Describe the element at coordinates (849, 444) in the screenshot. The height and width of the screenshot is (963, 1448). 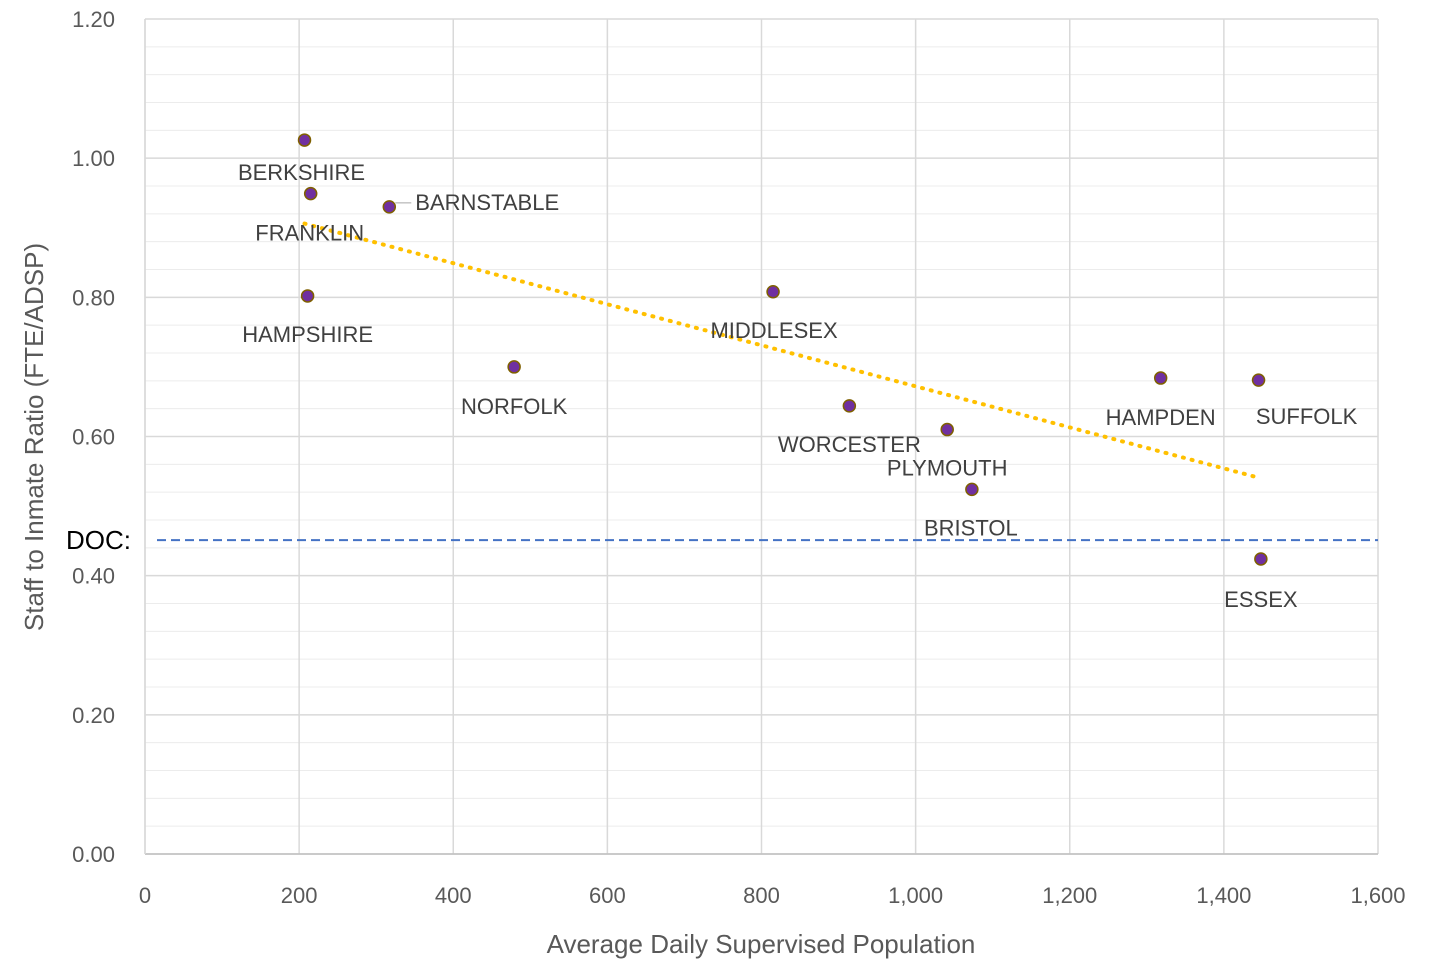
I see `point-label-worcester: WORCESTER` at that location.